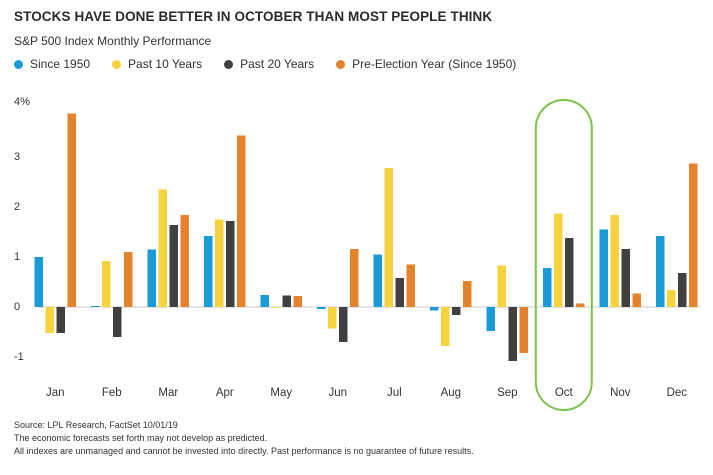 The image size is (713, 475). Describe the element at coordinates (620, 393) in the screenshot. I see `x-tick-label: Nov` at that location.